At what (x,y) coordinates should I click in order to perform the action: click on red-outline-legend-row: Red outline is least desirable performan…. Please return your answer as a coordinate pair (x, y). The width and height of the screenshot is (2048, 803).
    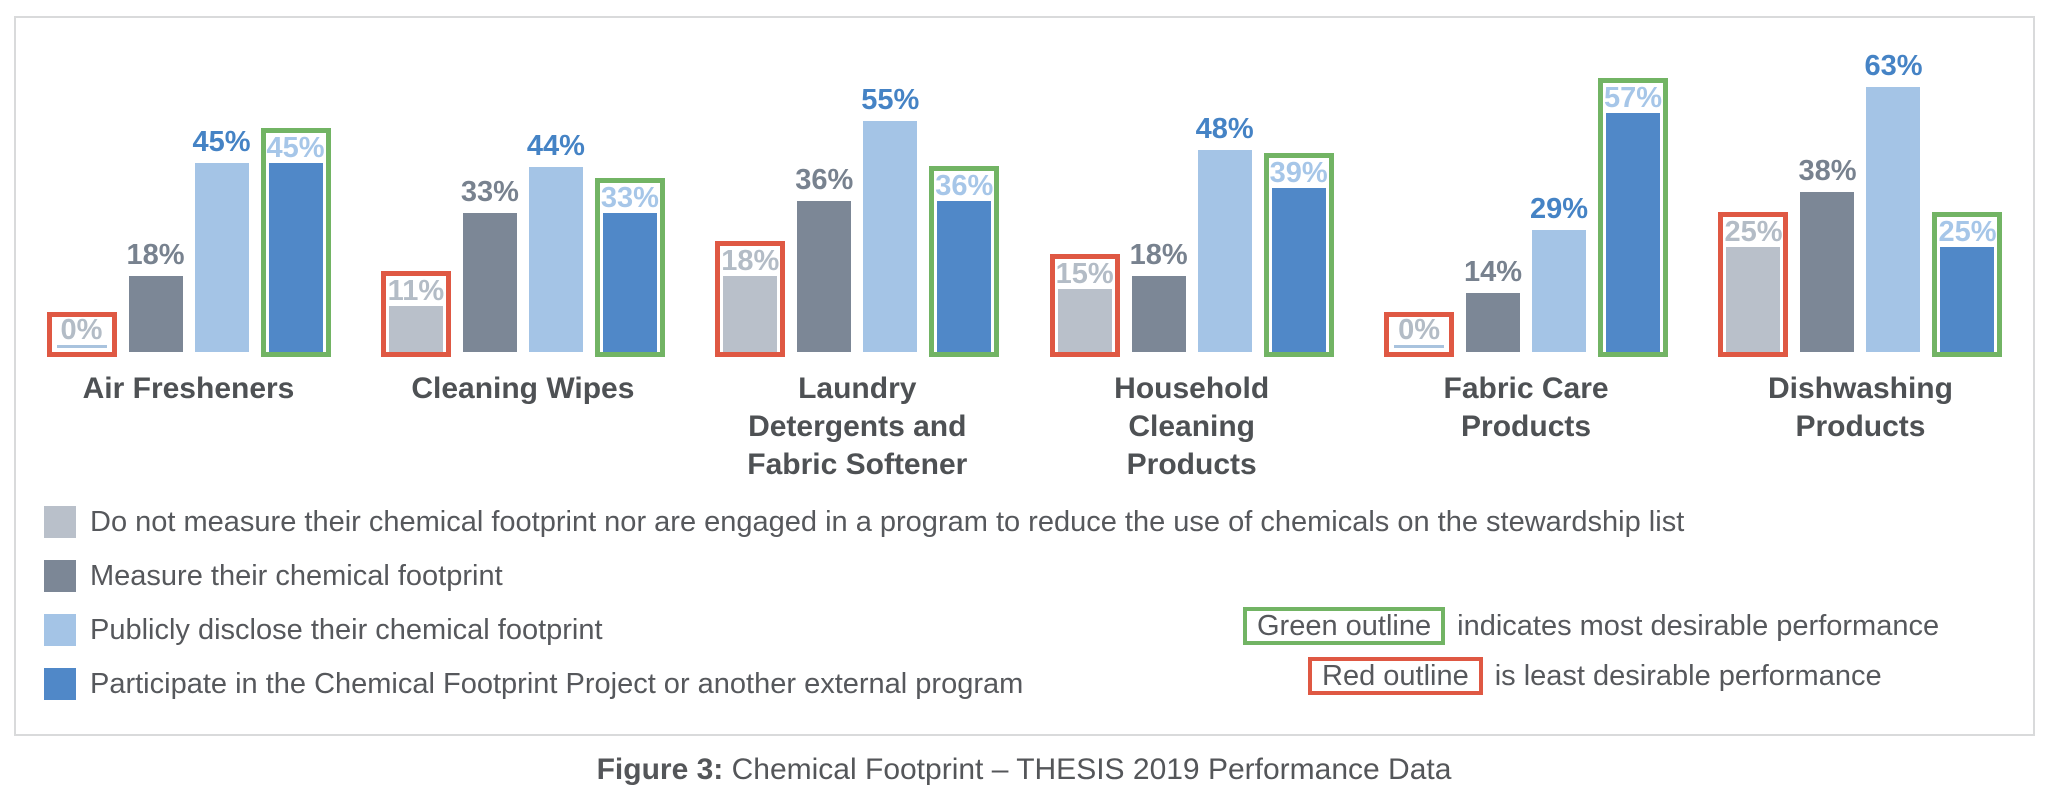
    Looking at the image, I should click on (1623, 676).